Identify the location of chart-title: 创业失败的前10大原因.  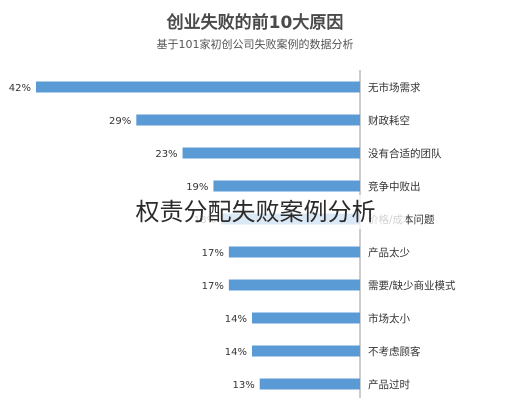
(255, 22).